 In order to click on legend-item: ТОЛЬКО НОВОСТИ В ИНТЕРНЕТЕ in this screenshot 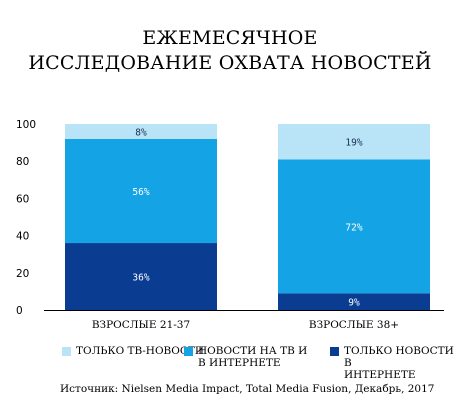, I will do `click(395, 363)`.